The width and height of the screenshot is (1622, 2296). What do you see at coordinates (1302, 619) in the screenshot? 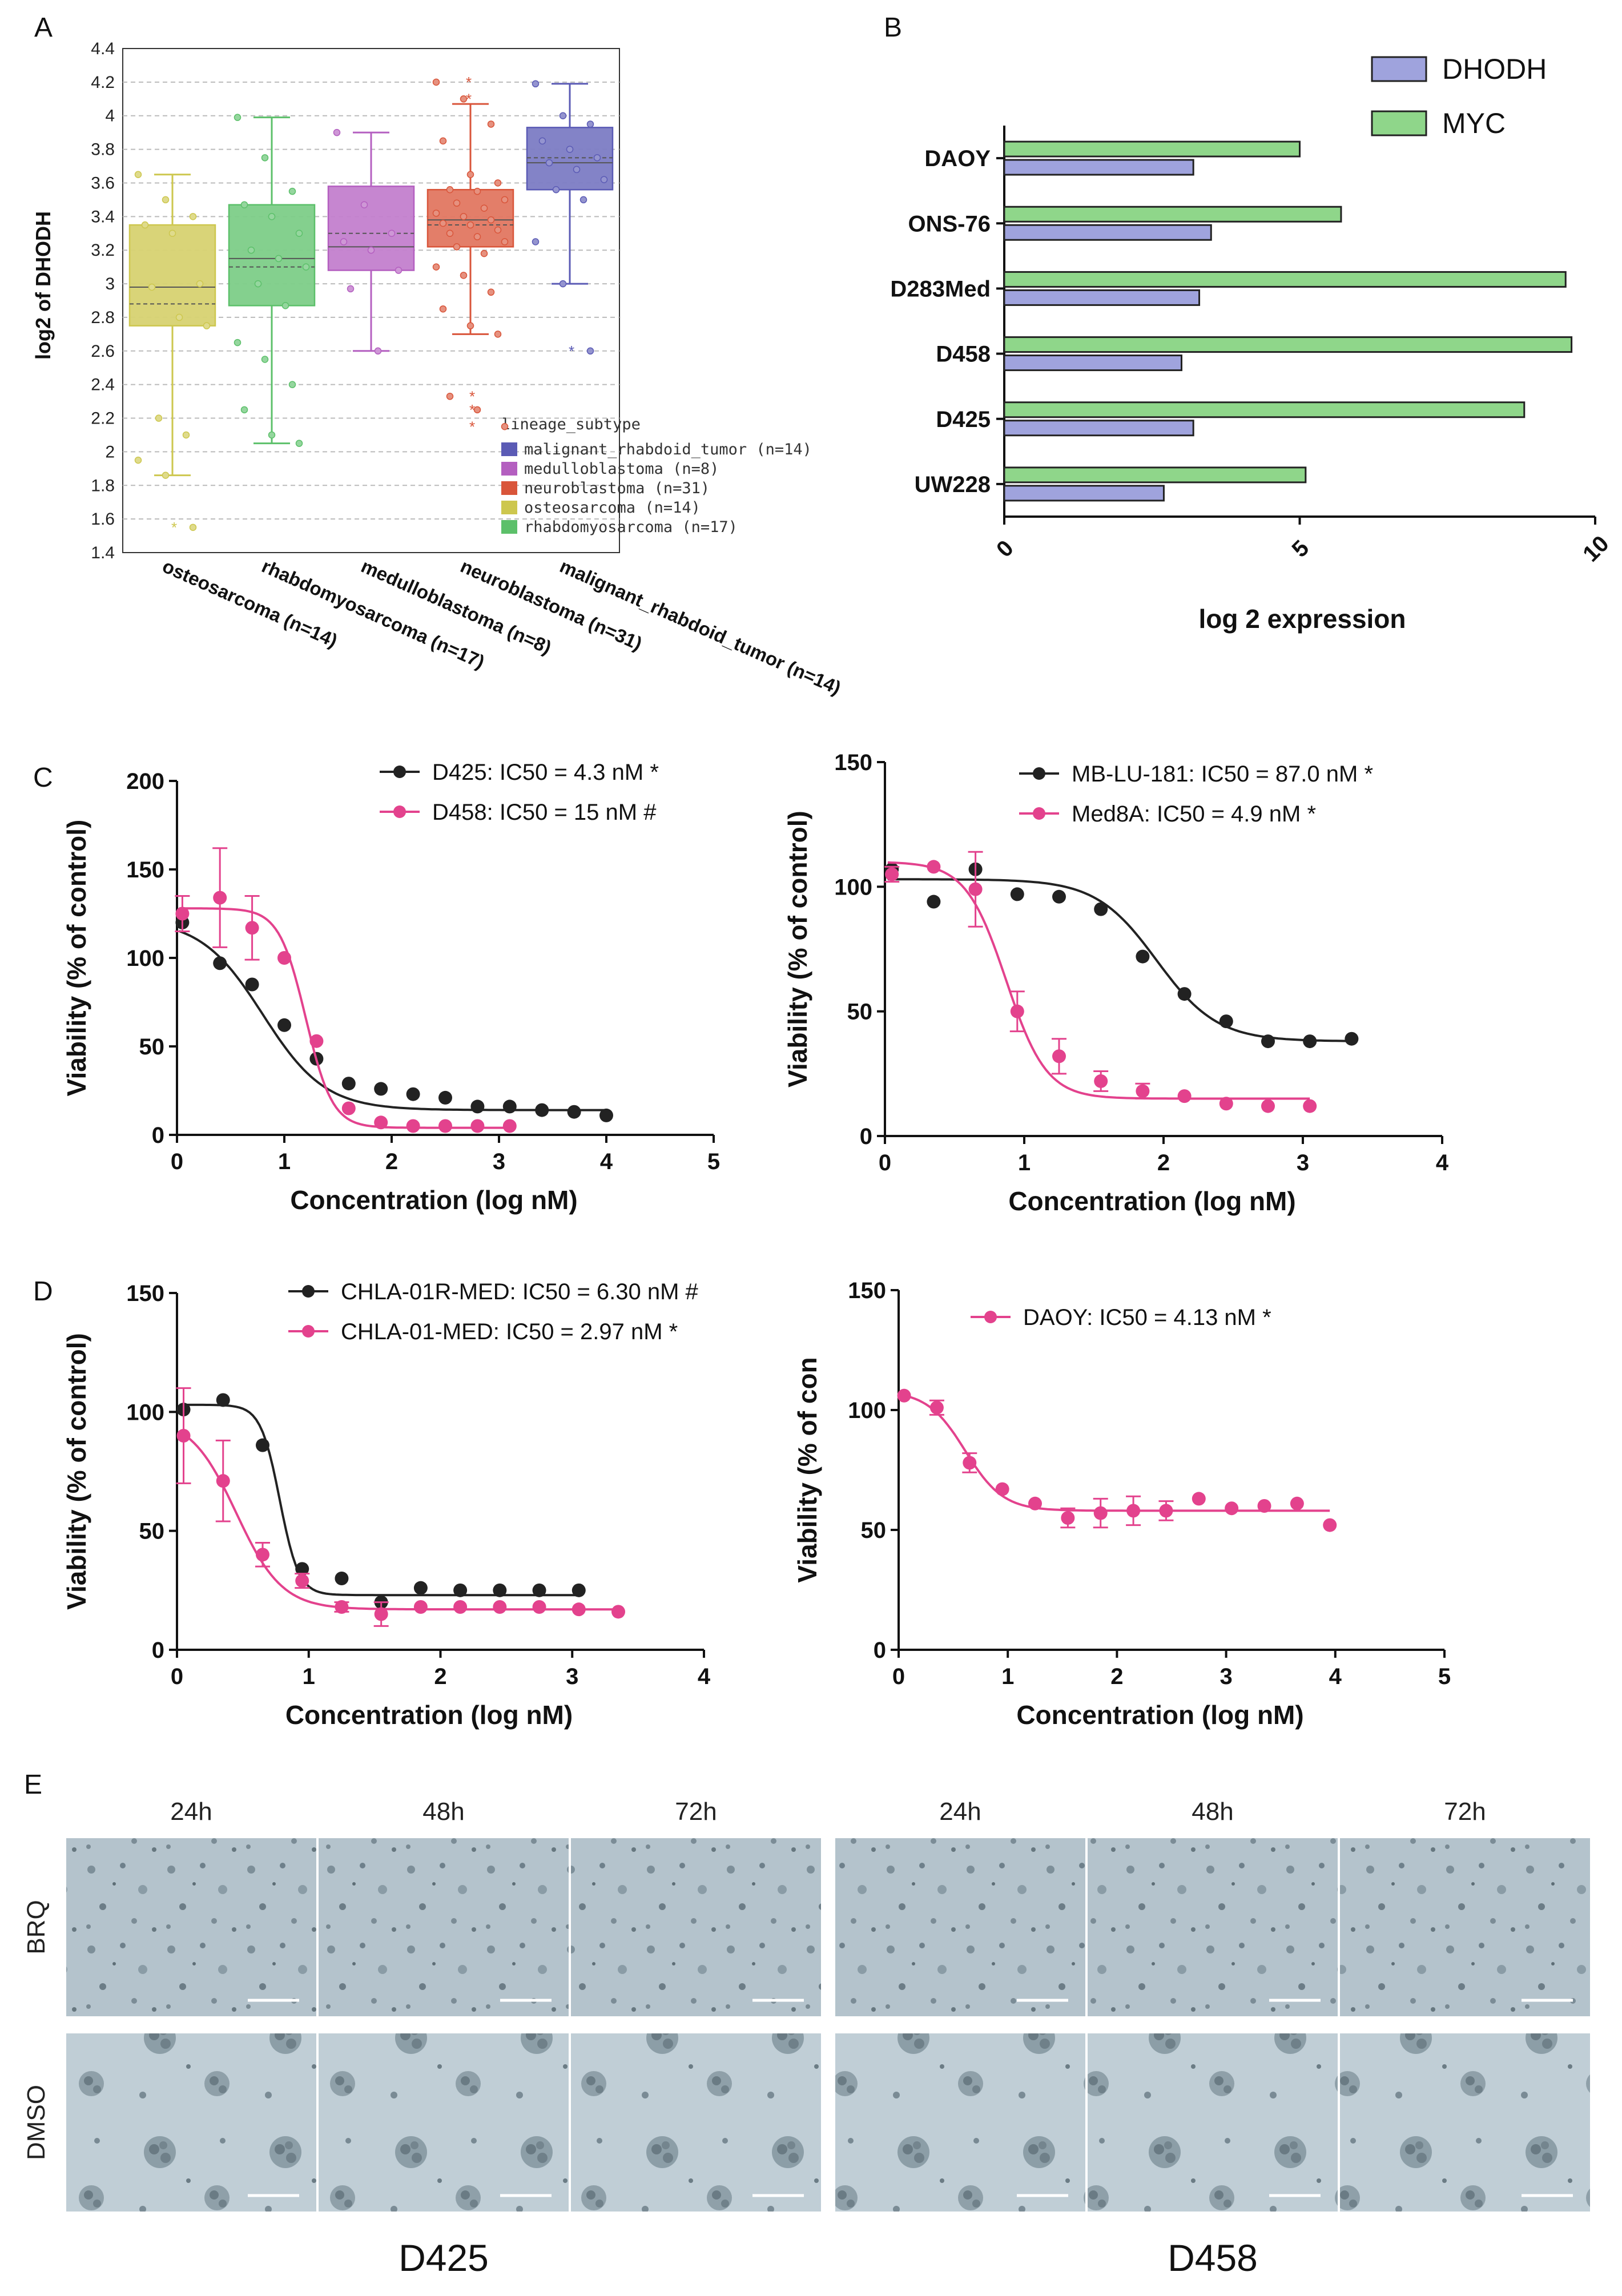
I see `panel-b-xlabel: log 2 expression` at bounding box center [1302, 619].